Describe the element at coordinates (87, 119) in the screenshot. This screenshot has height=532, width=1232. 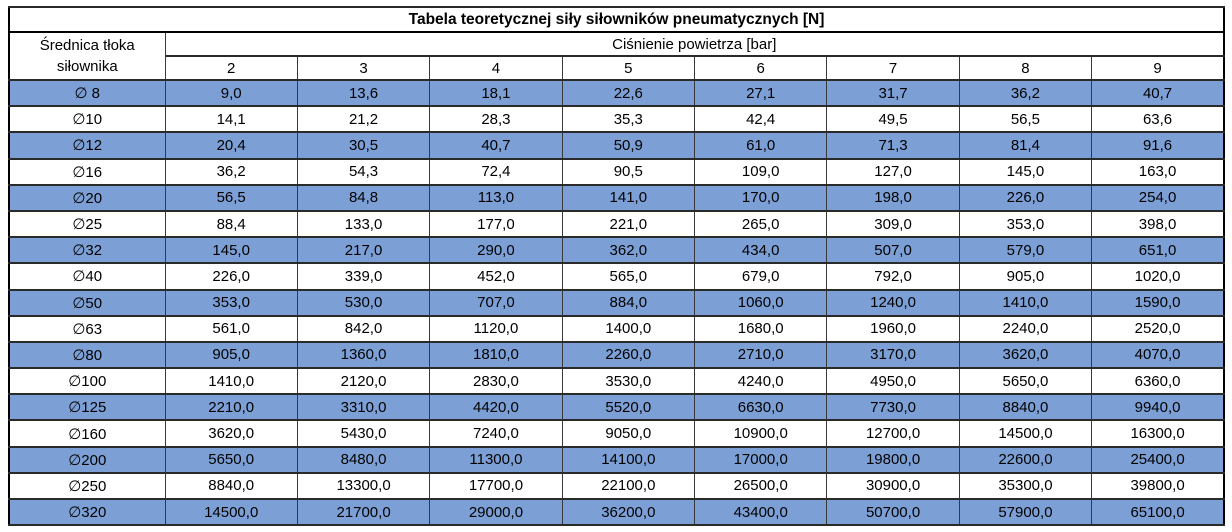
I see `diameter-cell: ∅10` at that location.